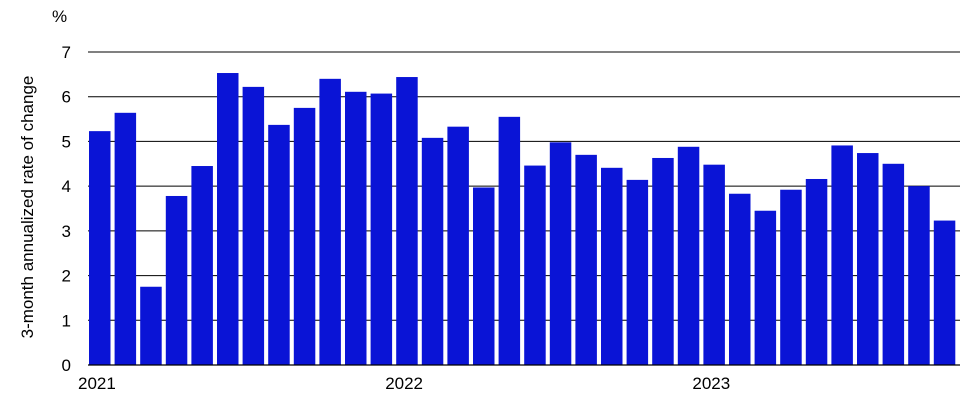  I want to click on y-tick-label: 1, so click(66, 320).